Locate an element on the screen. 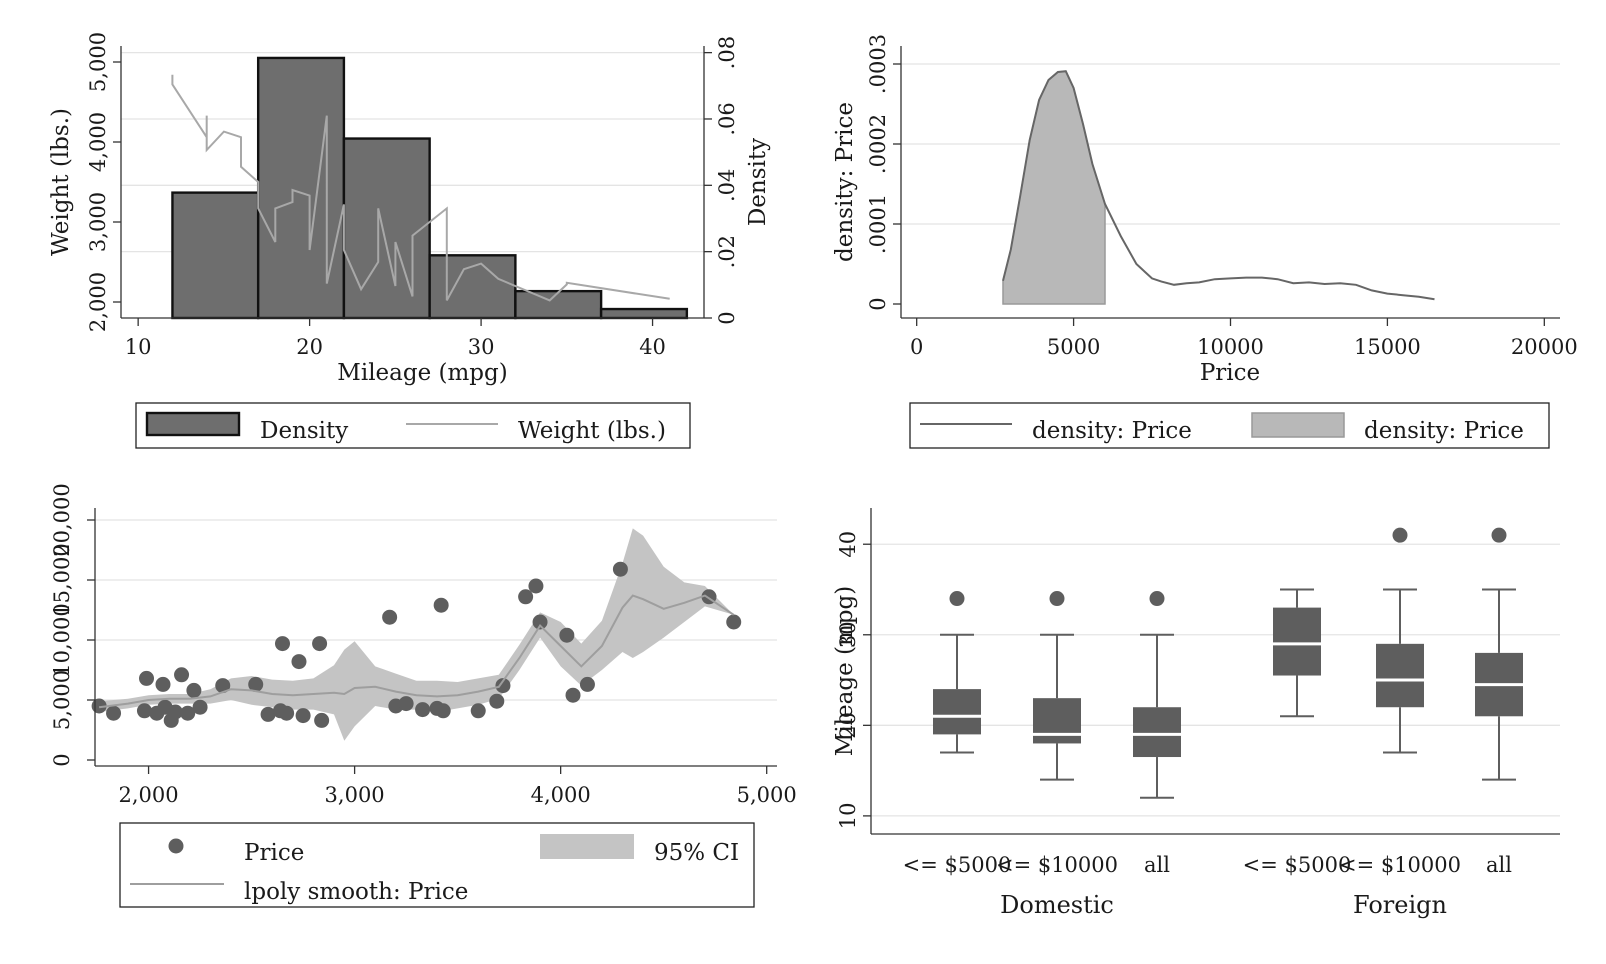  y-tick-label: 20,000 is located at coordinates (62, 519).